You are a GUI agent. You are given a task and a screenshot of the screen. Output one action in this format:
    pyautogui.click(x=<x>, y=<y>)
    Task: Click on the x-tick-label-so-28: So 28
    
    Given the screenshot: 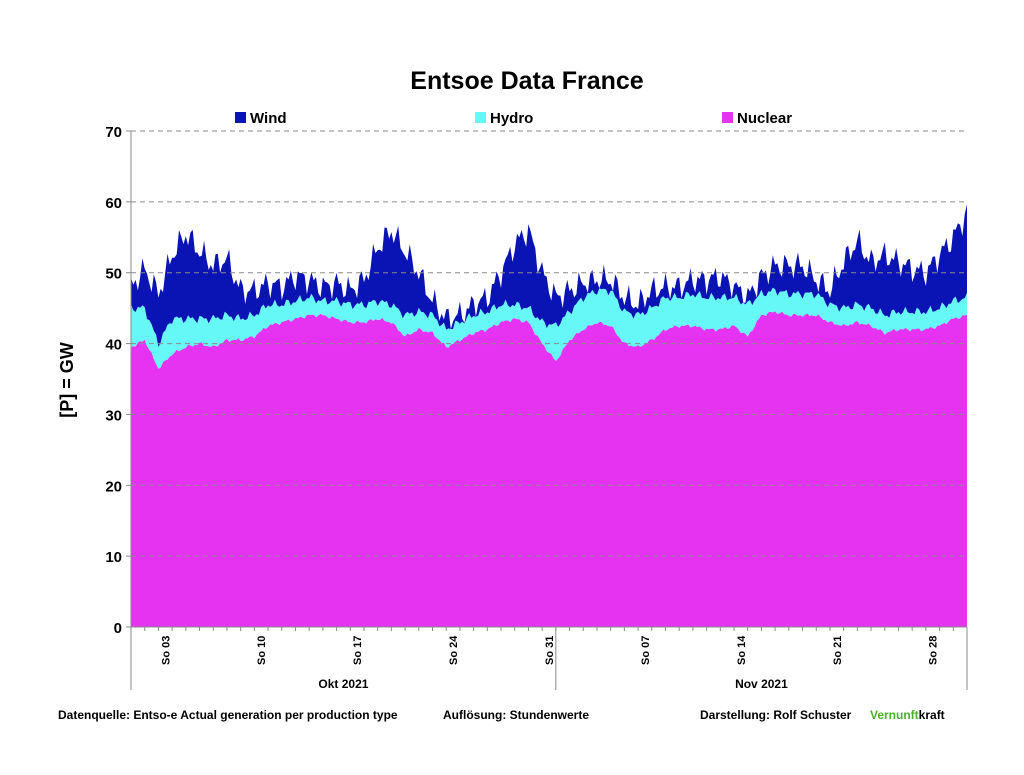 What is the action you would take?
    pyautogui.click(x=934, y=650)
    